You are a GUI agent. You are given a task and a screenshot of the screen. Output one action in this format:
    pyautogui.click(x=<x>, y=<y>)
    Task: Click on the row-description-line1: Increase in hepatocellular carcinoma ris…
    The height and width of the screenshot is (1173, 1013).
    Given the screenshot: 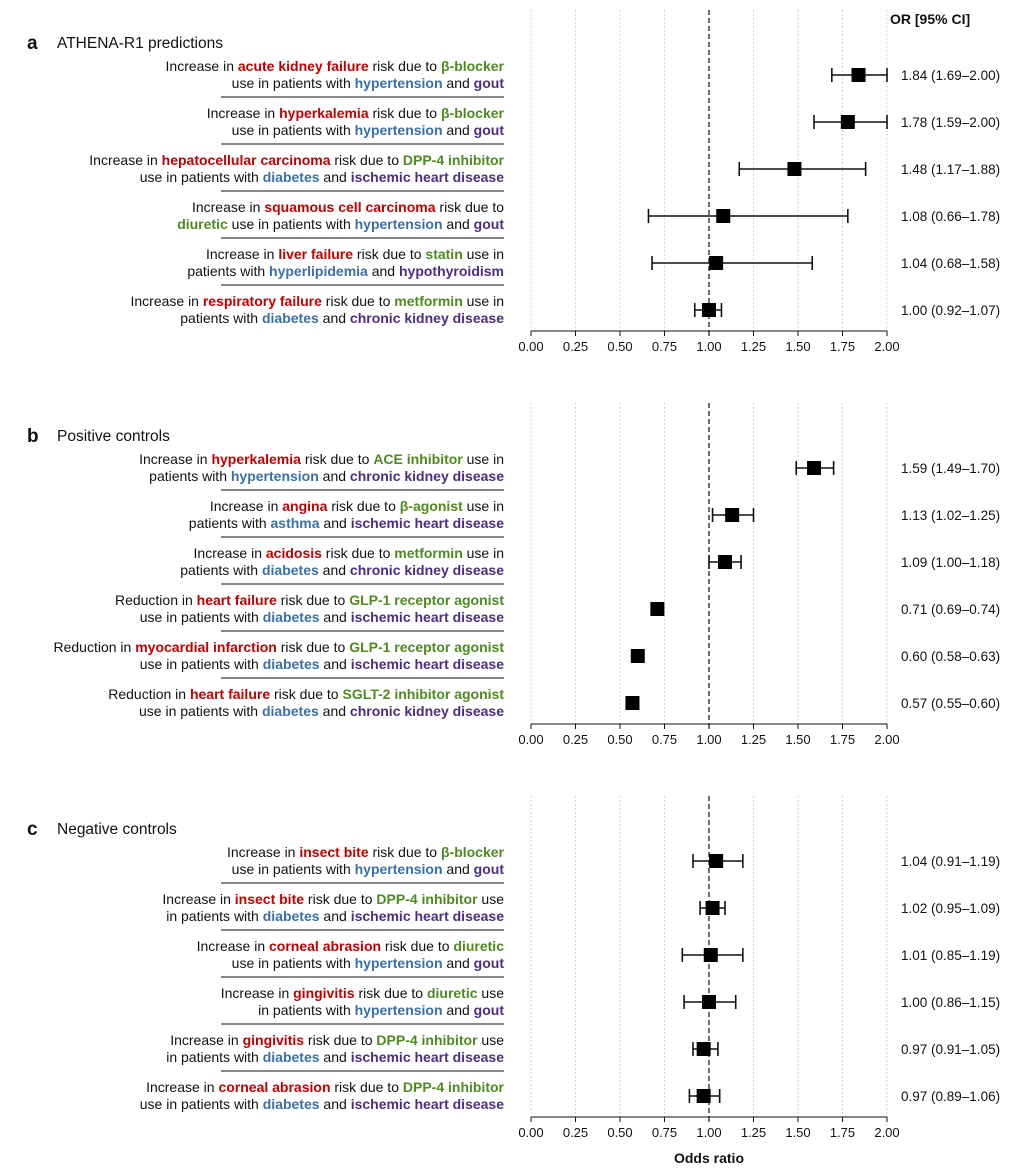 What is the action you would take?
    pyautogui.click(x=296, y=160)
    